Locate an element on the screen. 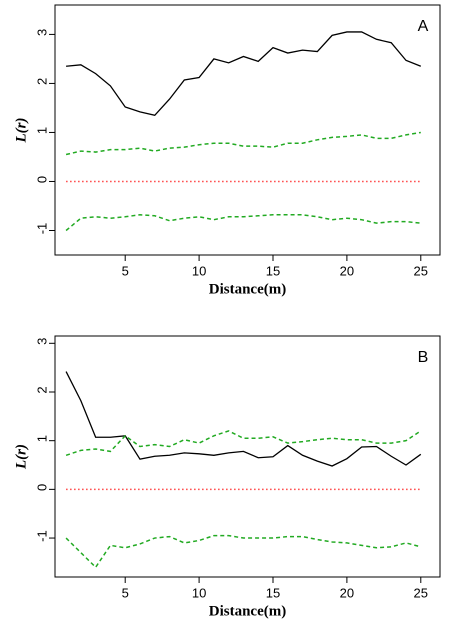 The image size is (450, 629). panel-label: B is located at coordinates (423, 357).